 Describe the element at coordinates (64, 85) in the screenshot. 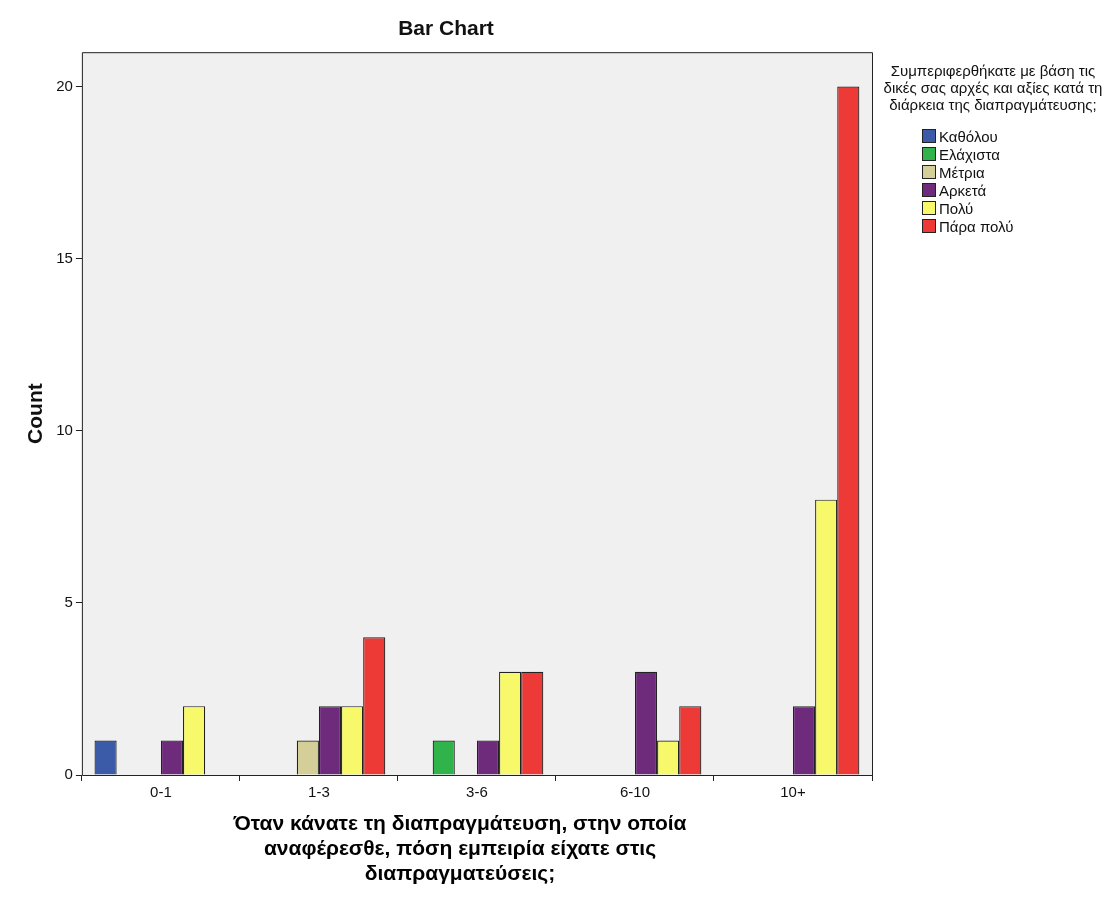

I see `y-tick-label: 20` at that location.